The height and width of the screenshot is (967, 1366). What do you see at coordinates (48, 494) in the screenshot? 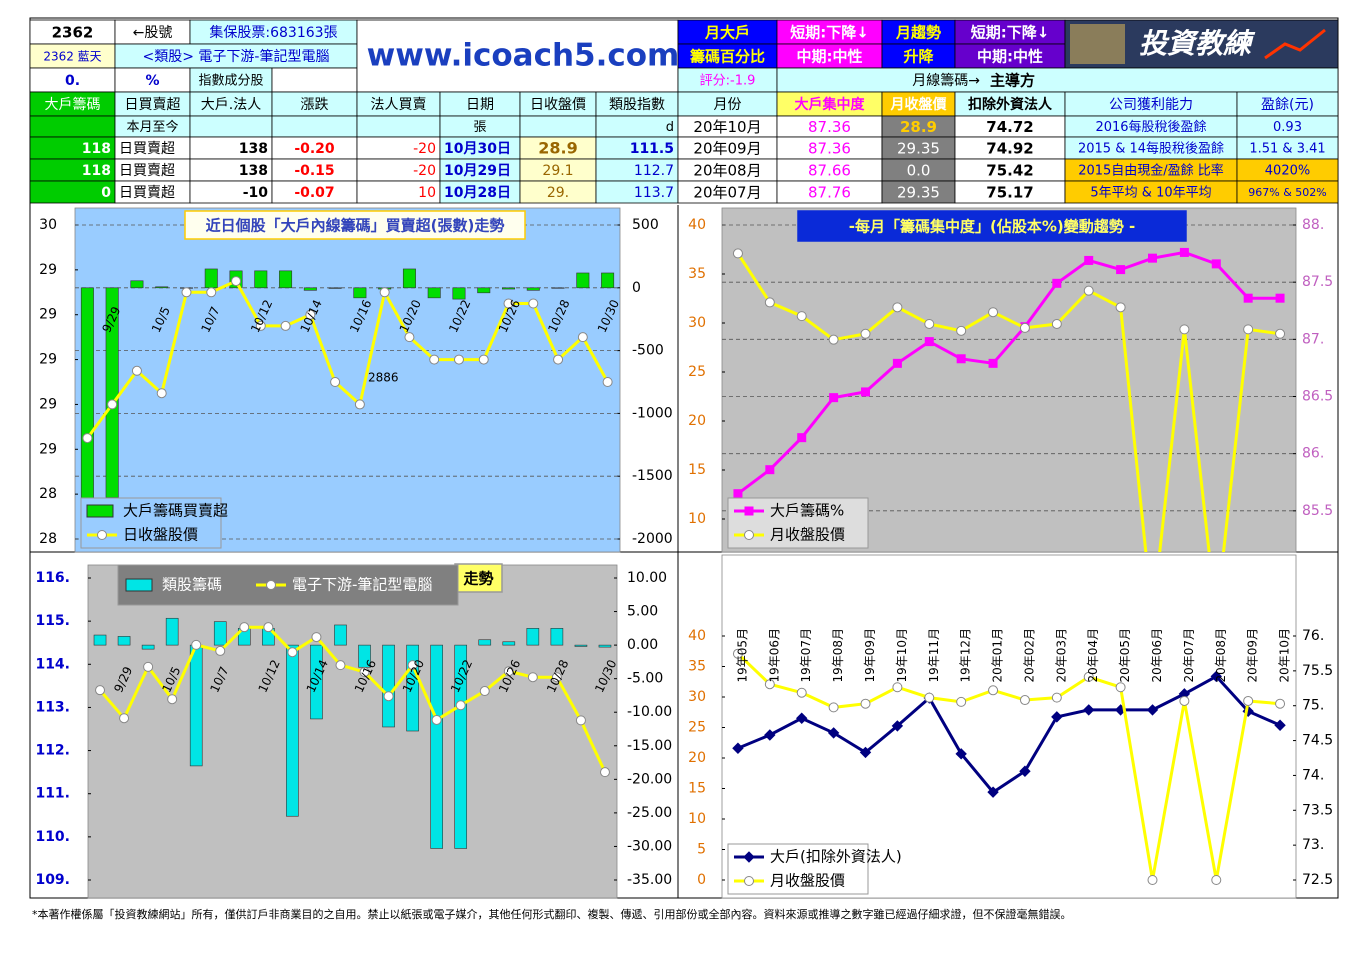
I see `tick-label: 28` at bounding box center [48, 494].